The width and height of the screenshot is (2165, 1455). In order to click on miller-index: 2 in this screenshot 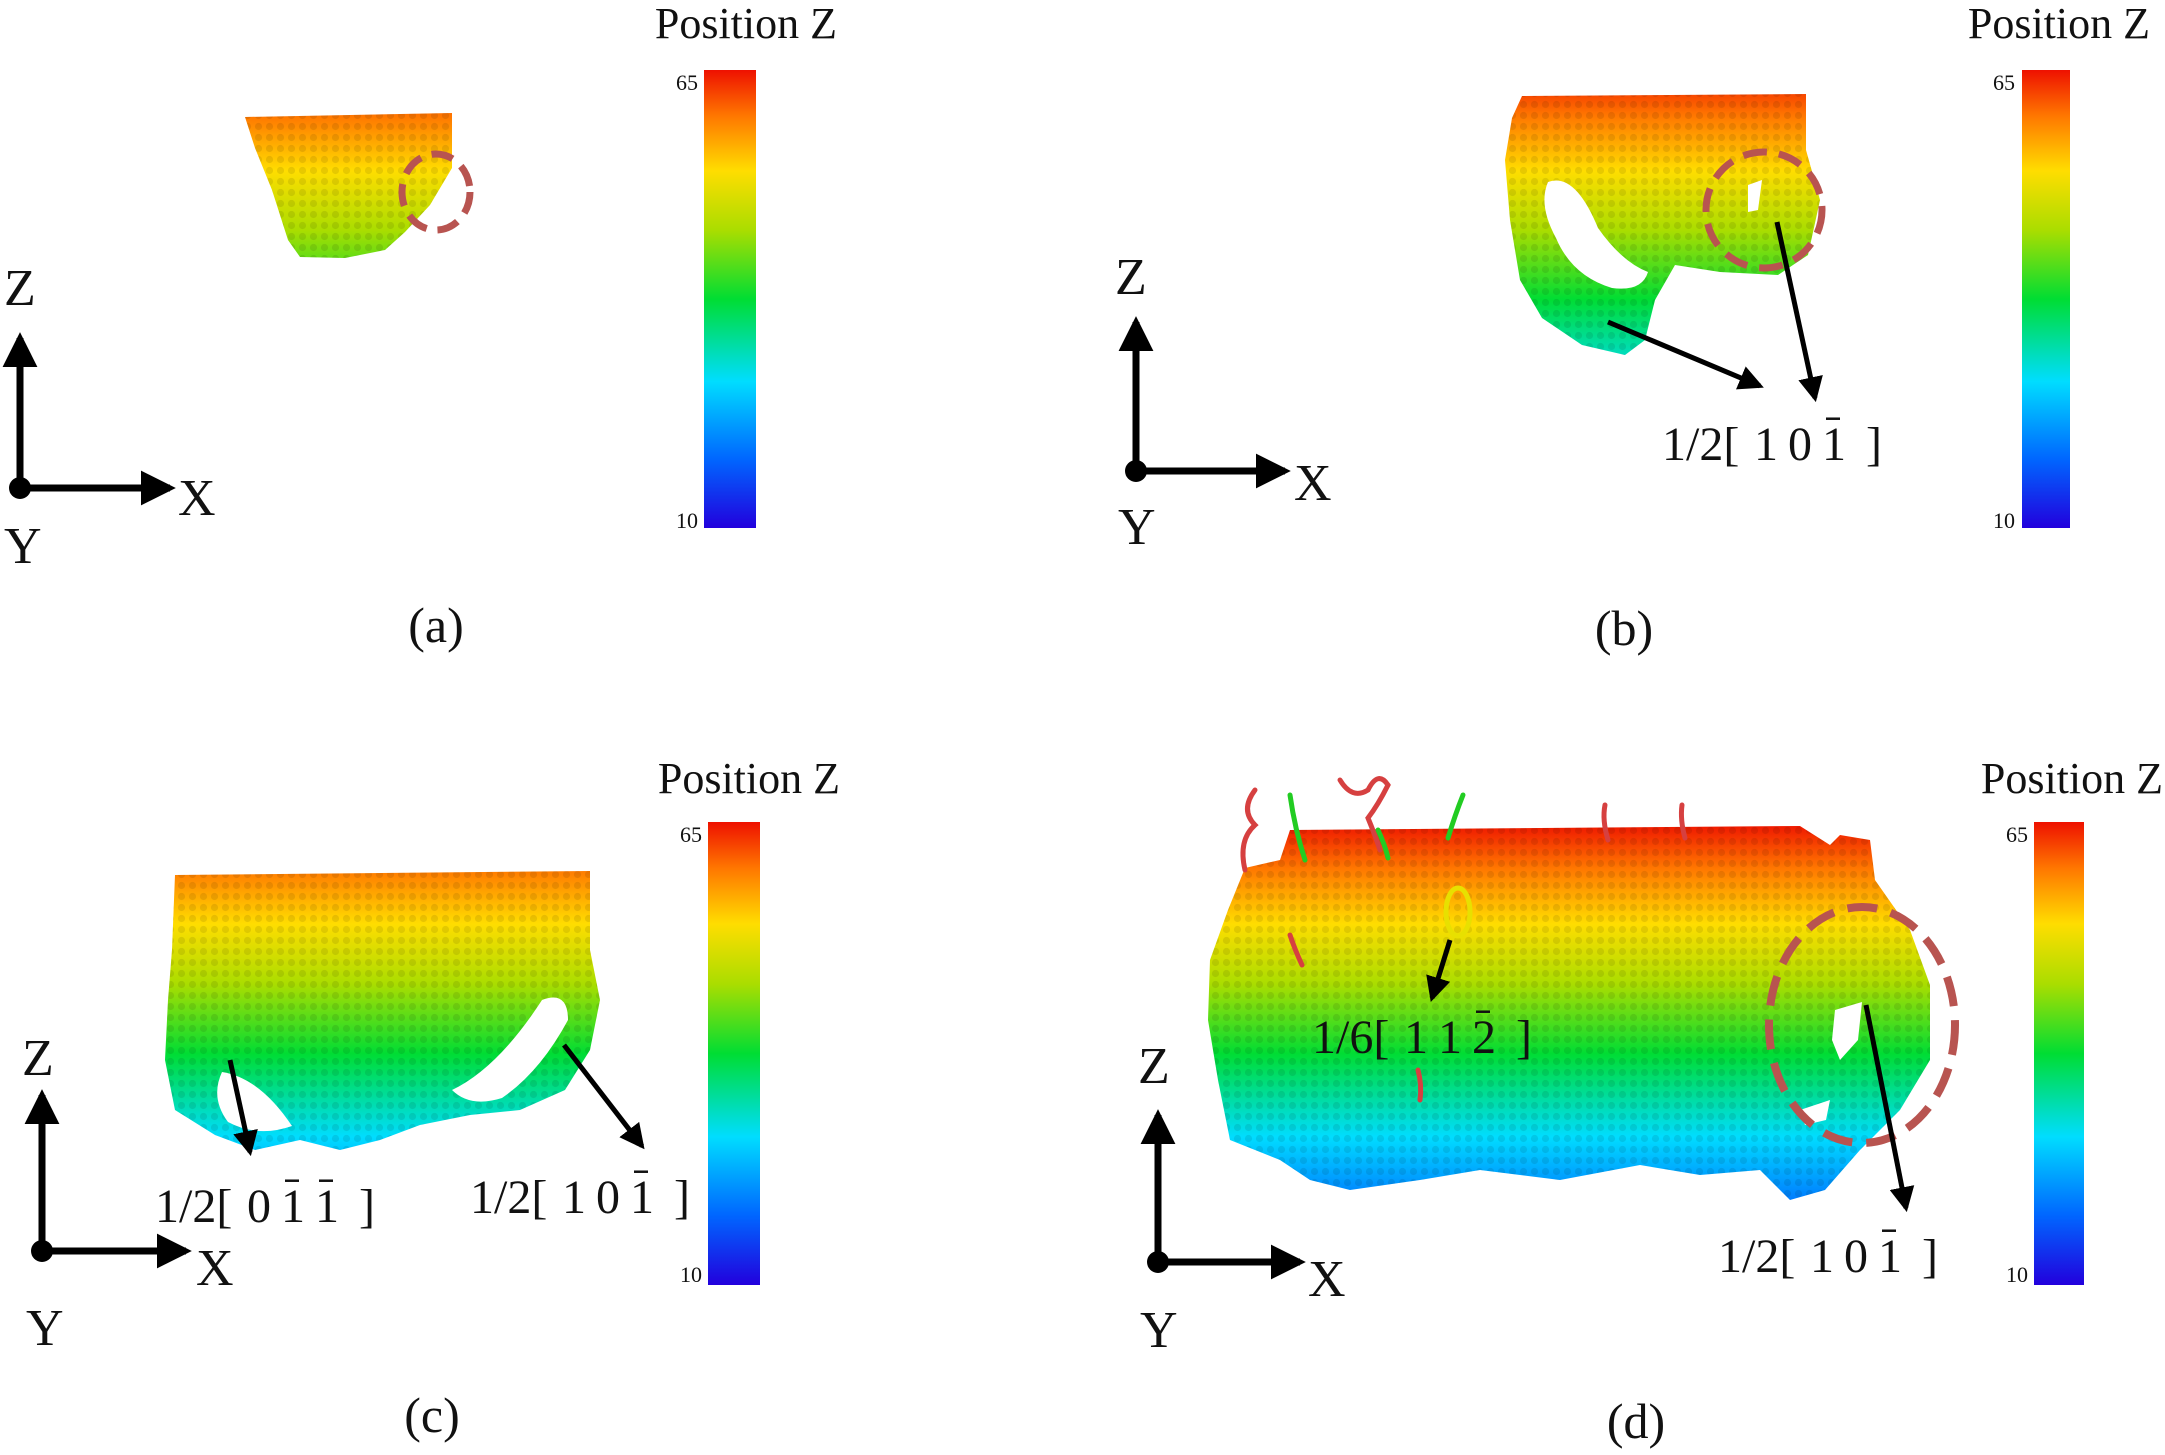, I will do `click(1484, 1037)`.